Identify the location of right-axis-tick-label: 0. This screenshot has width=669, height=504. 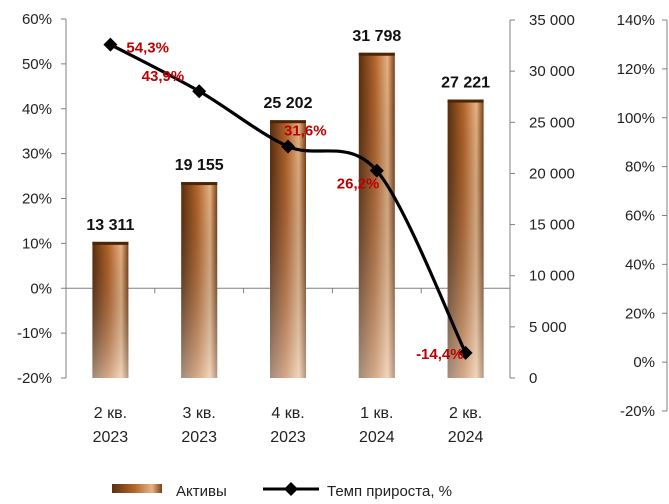
(533, 378).